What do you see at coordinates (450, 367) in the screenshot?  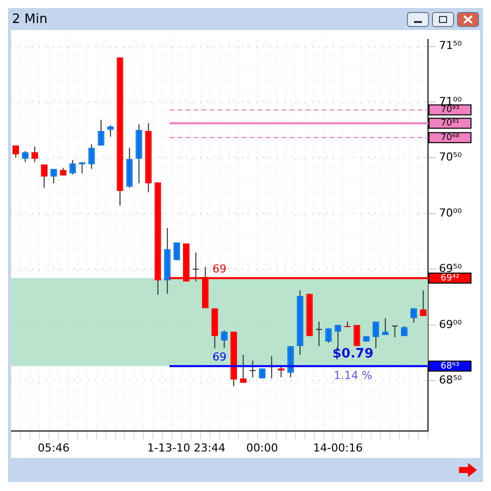 I see `ref-line-label: 68⁶³` at bounding box center [450, 367].